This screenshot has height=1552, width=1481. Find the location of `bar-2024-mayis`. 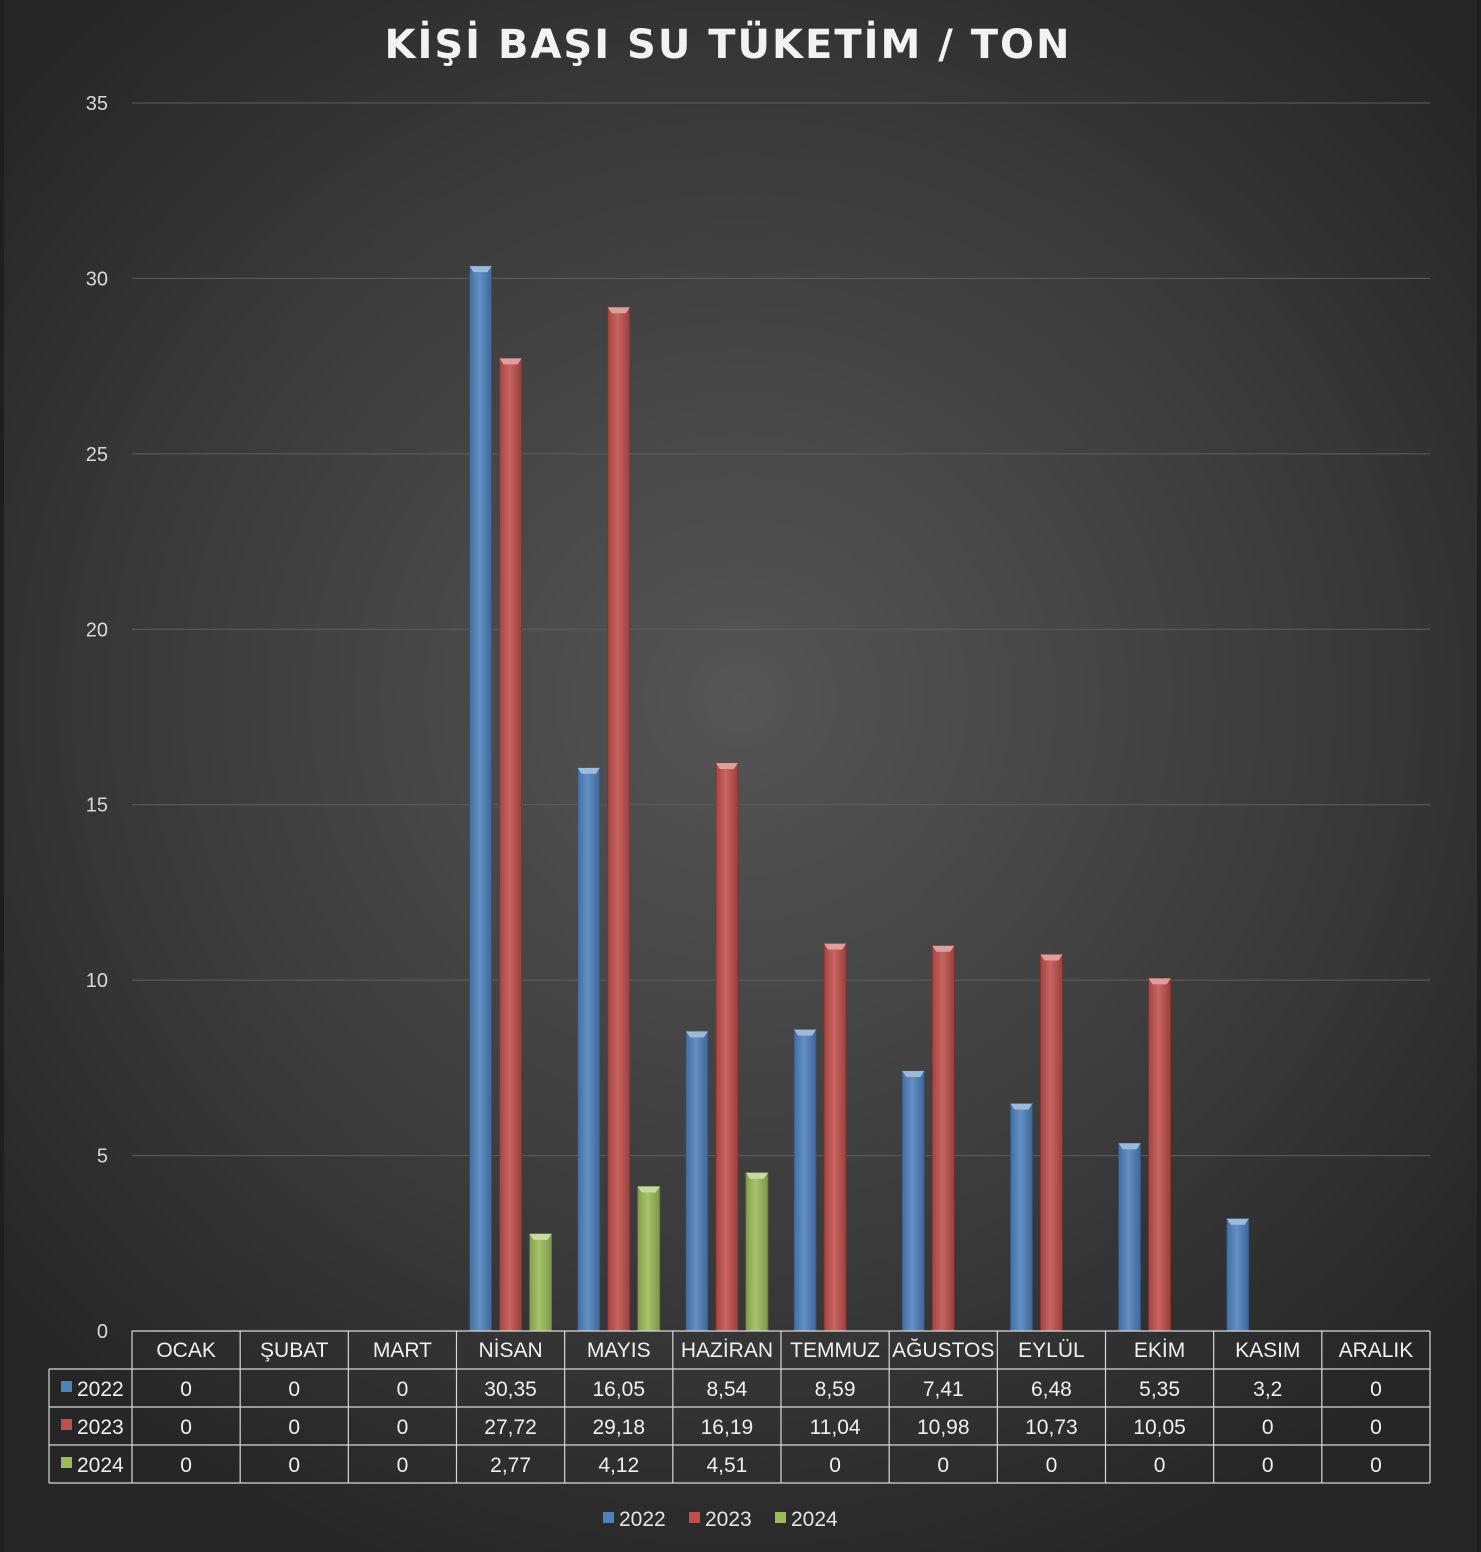

bar-2024-mayis is located at coordinates (649, 1259).